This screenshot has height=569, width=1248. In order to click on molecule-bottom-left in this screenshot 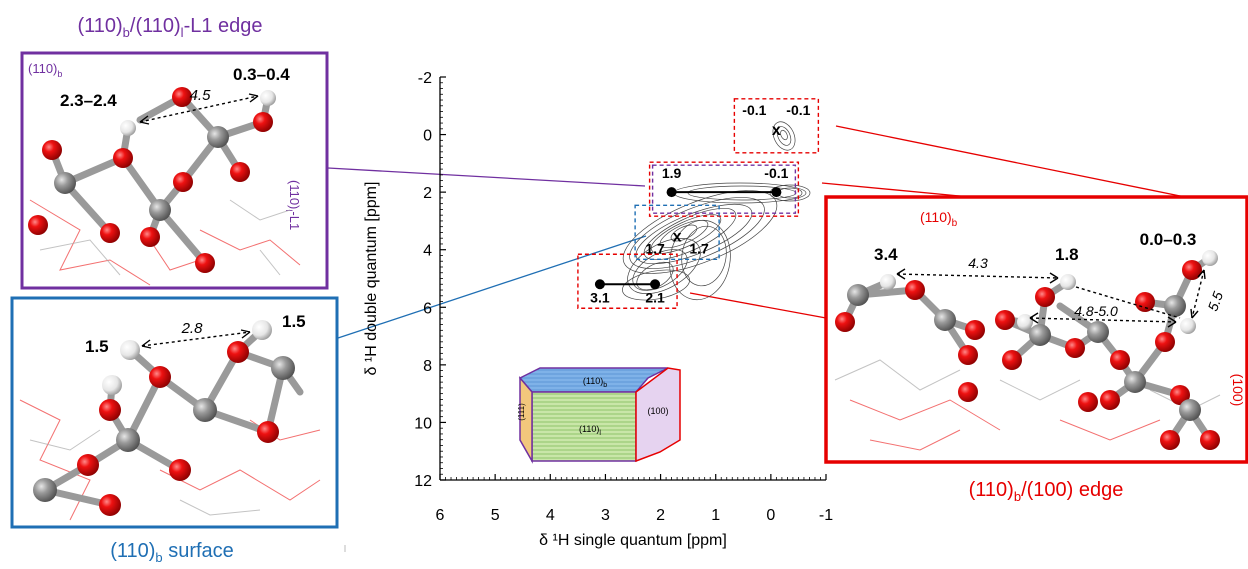, I will do `click(170, 420)`.